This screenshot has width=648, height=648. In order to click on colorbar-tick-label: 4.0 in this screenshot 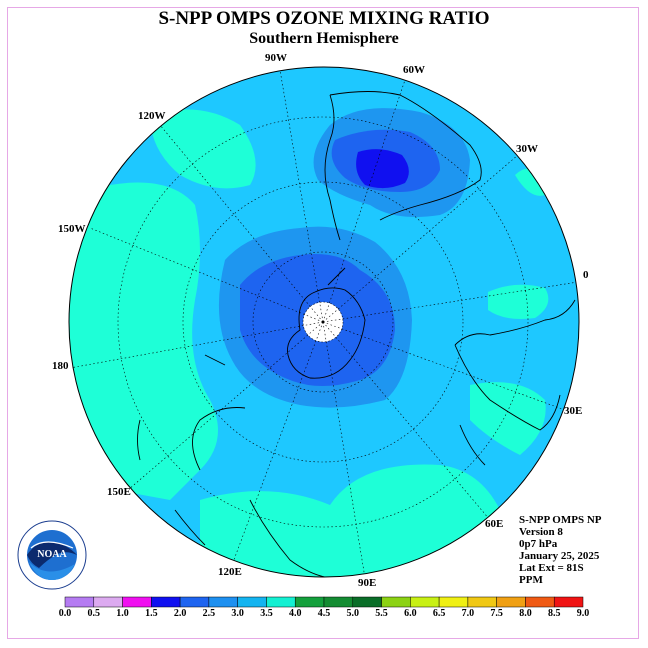, I will do `click(295, 613)`.